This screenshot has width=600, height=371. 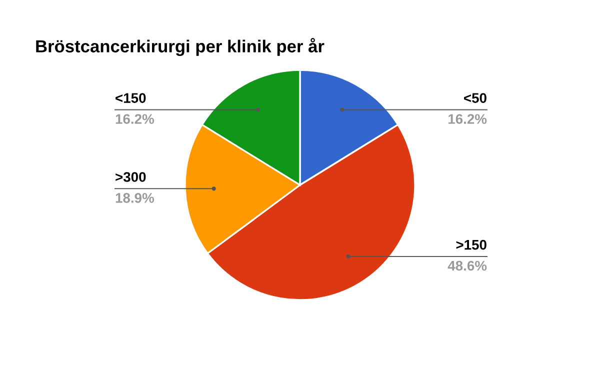 I want to click on chart-title: Bröstcancerkirurgi per klinik per år, so click(x=180, y=47).